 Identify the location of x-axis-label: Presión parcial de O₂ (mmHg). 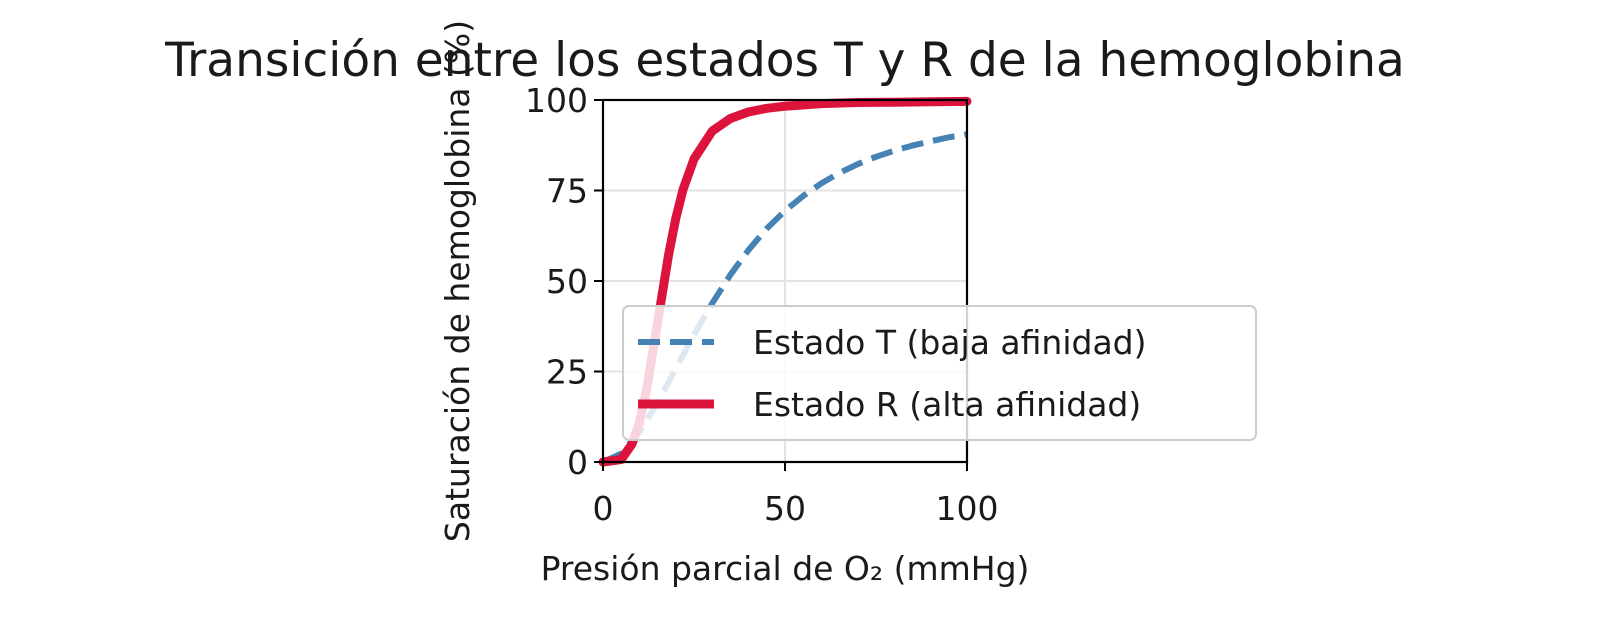
(785, 568).